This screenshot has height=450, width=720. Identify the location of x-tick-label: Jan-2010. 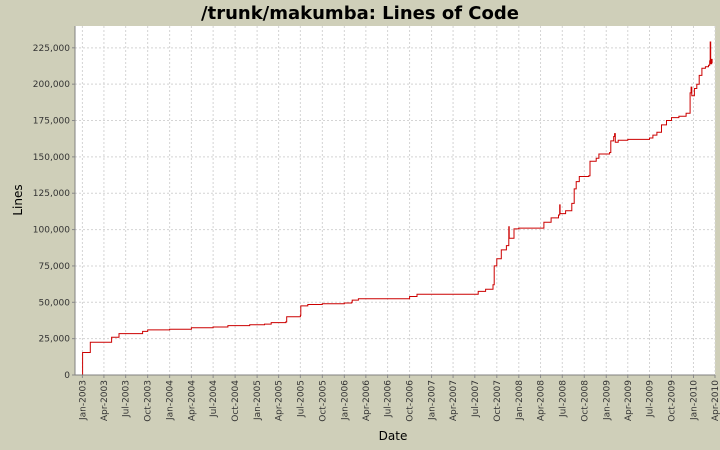
(694, 400).